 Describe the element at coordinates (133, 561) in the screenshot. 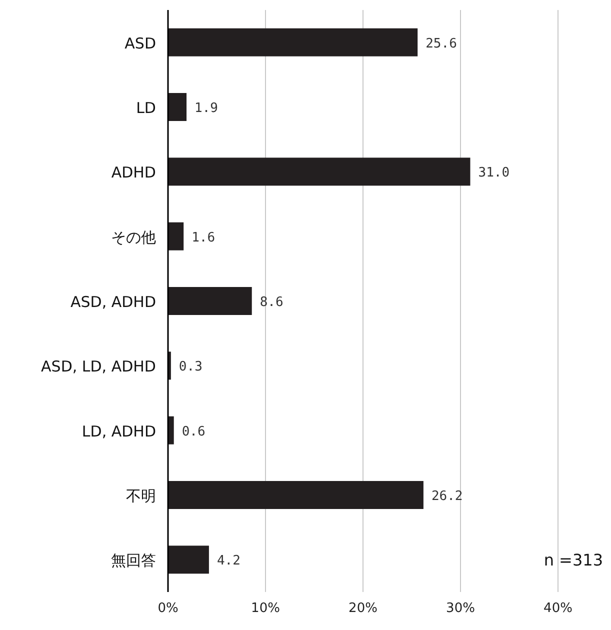

I see `y-tick-label: 無回答` at that location.